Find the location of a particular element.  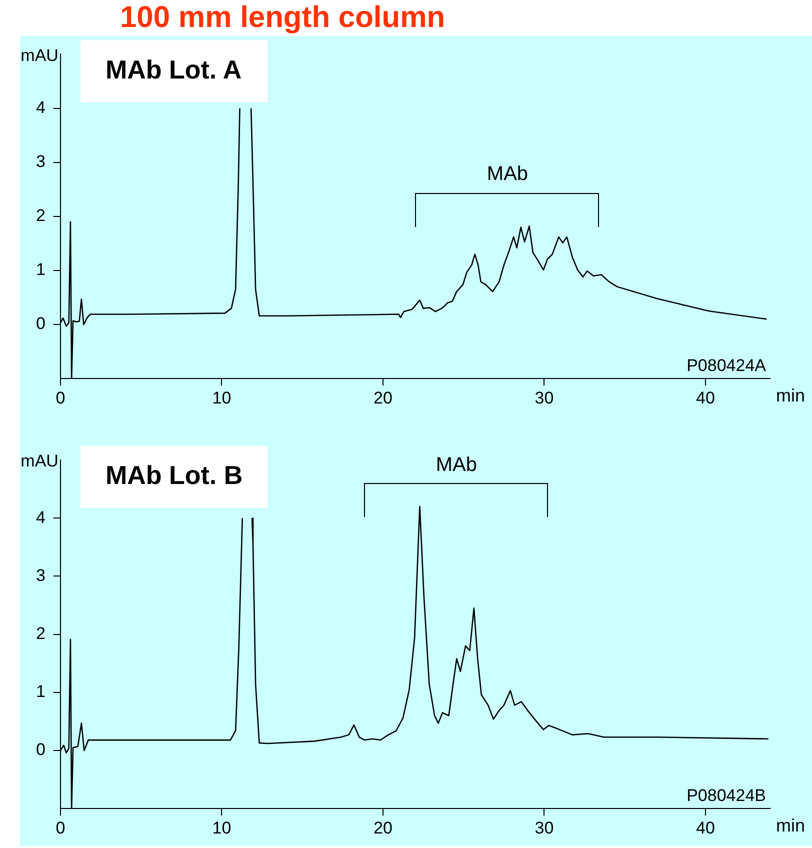

chart-title: 100 mm length column is located at coordinates (282, 18).